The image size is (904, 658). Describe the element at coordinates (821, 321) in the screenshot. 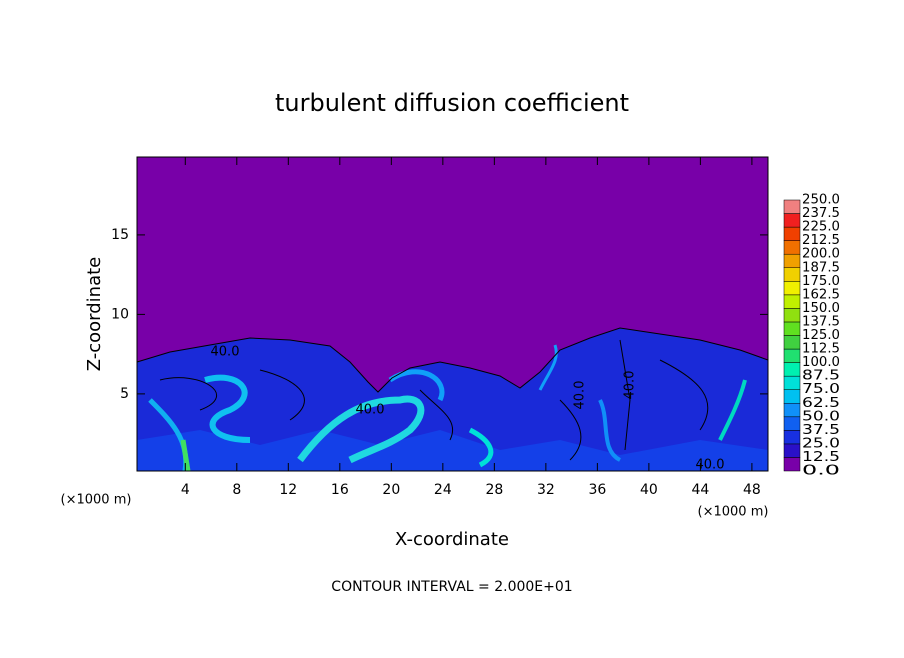

I see `colorbar-label: 137.5` at that location.